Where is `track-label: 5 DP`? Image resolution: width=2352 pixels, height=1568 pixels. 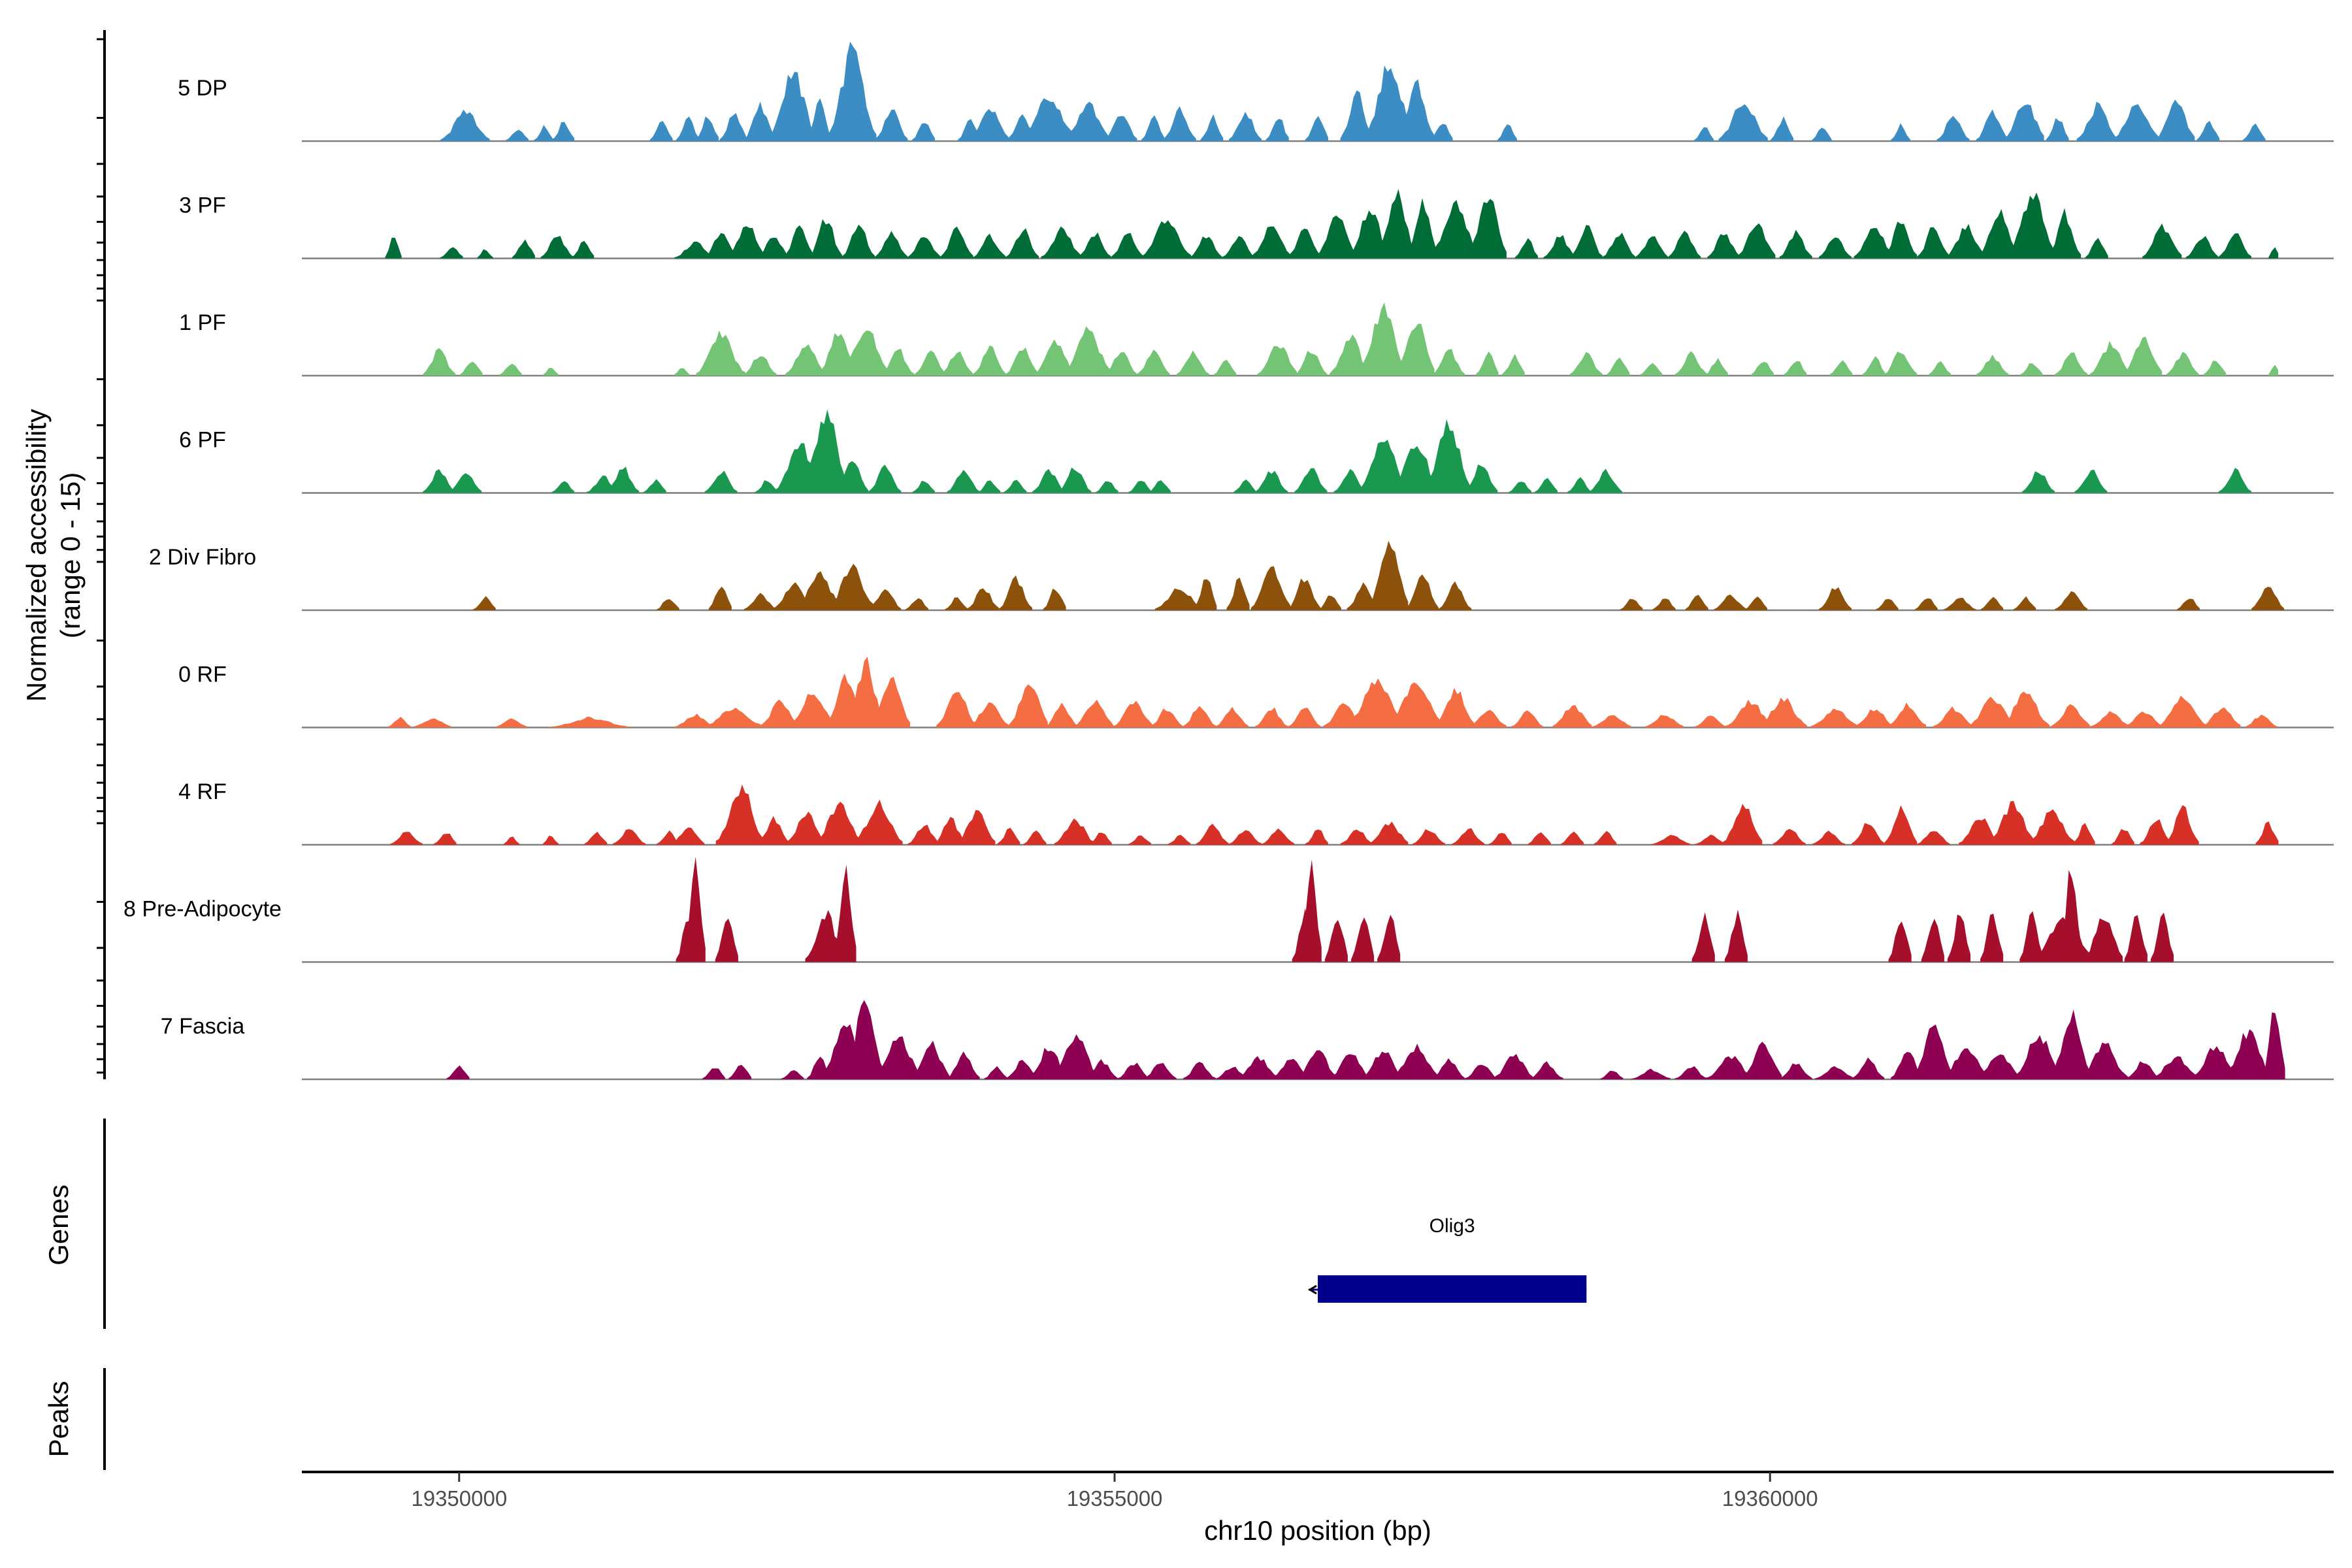 track-label: 5 DP is located at coordinates (202, 88).